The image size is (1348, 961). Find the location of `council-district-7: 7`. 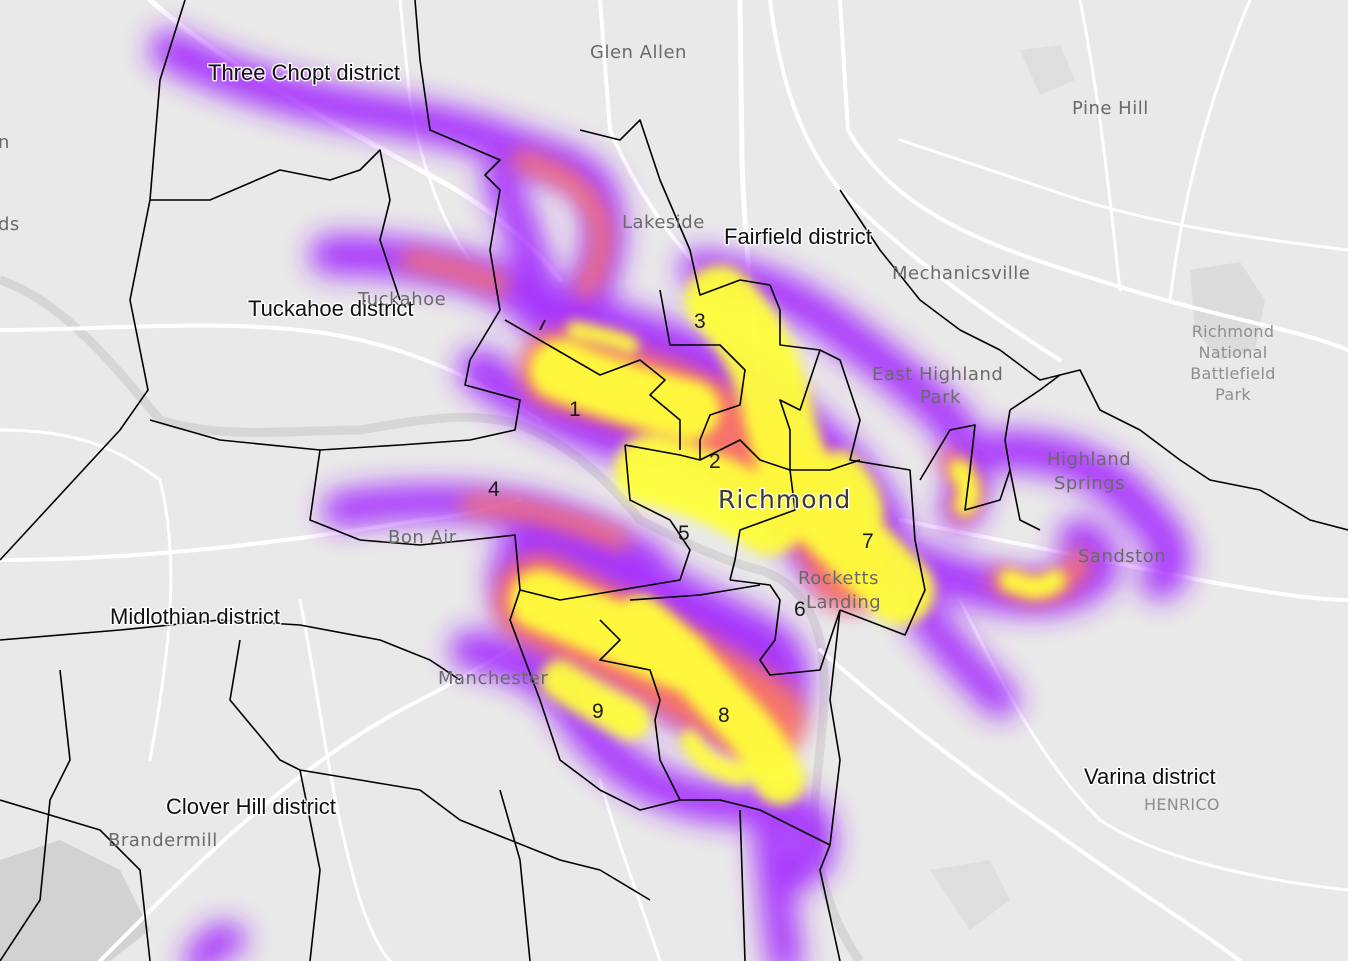

council-district-7: 7 is located at coordinates (868, 541).